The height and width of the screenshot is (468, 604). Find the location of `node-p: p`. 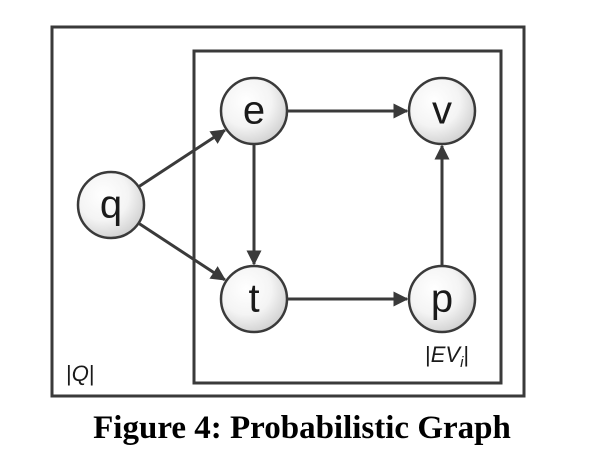

node-p: p is located at coordinates (442, 299).